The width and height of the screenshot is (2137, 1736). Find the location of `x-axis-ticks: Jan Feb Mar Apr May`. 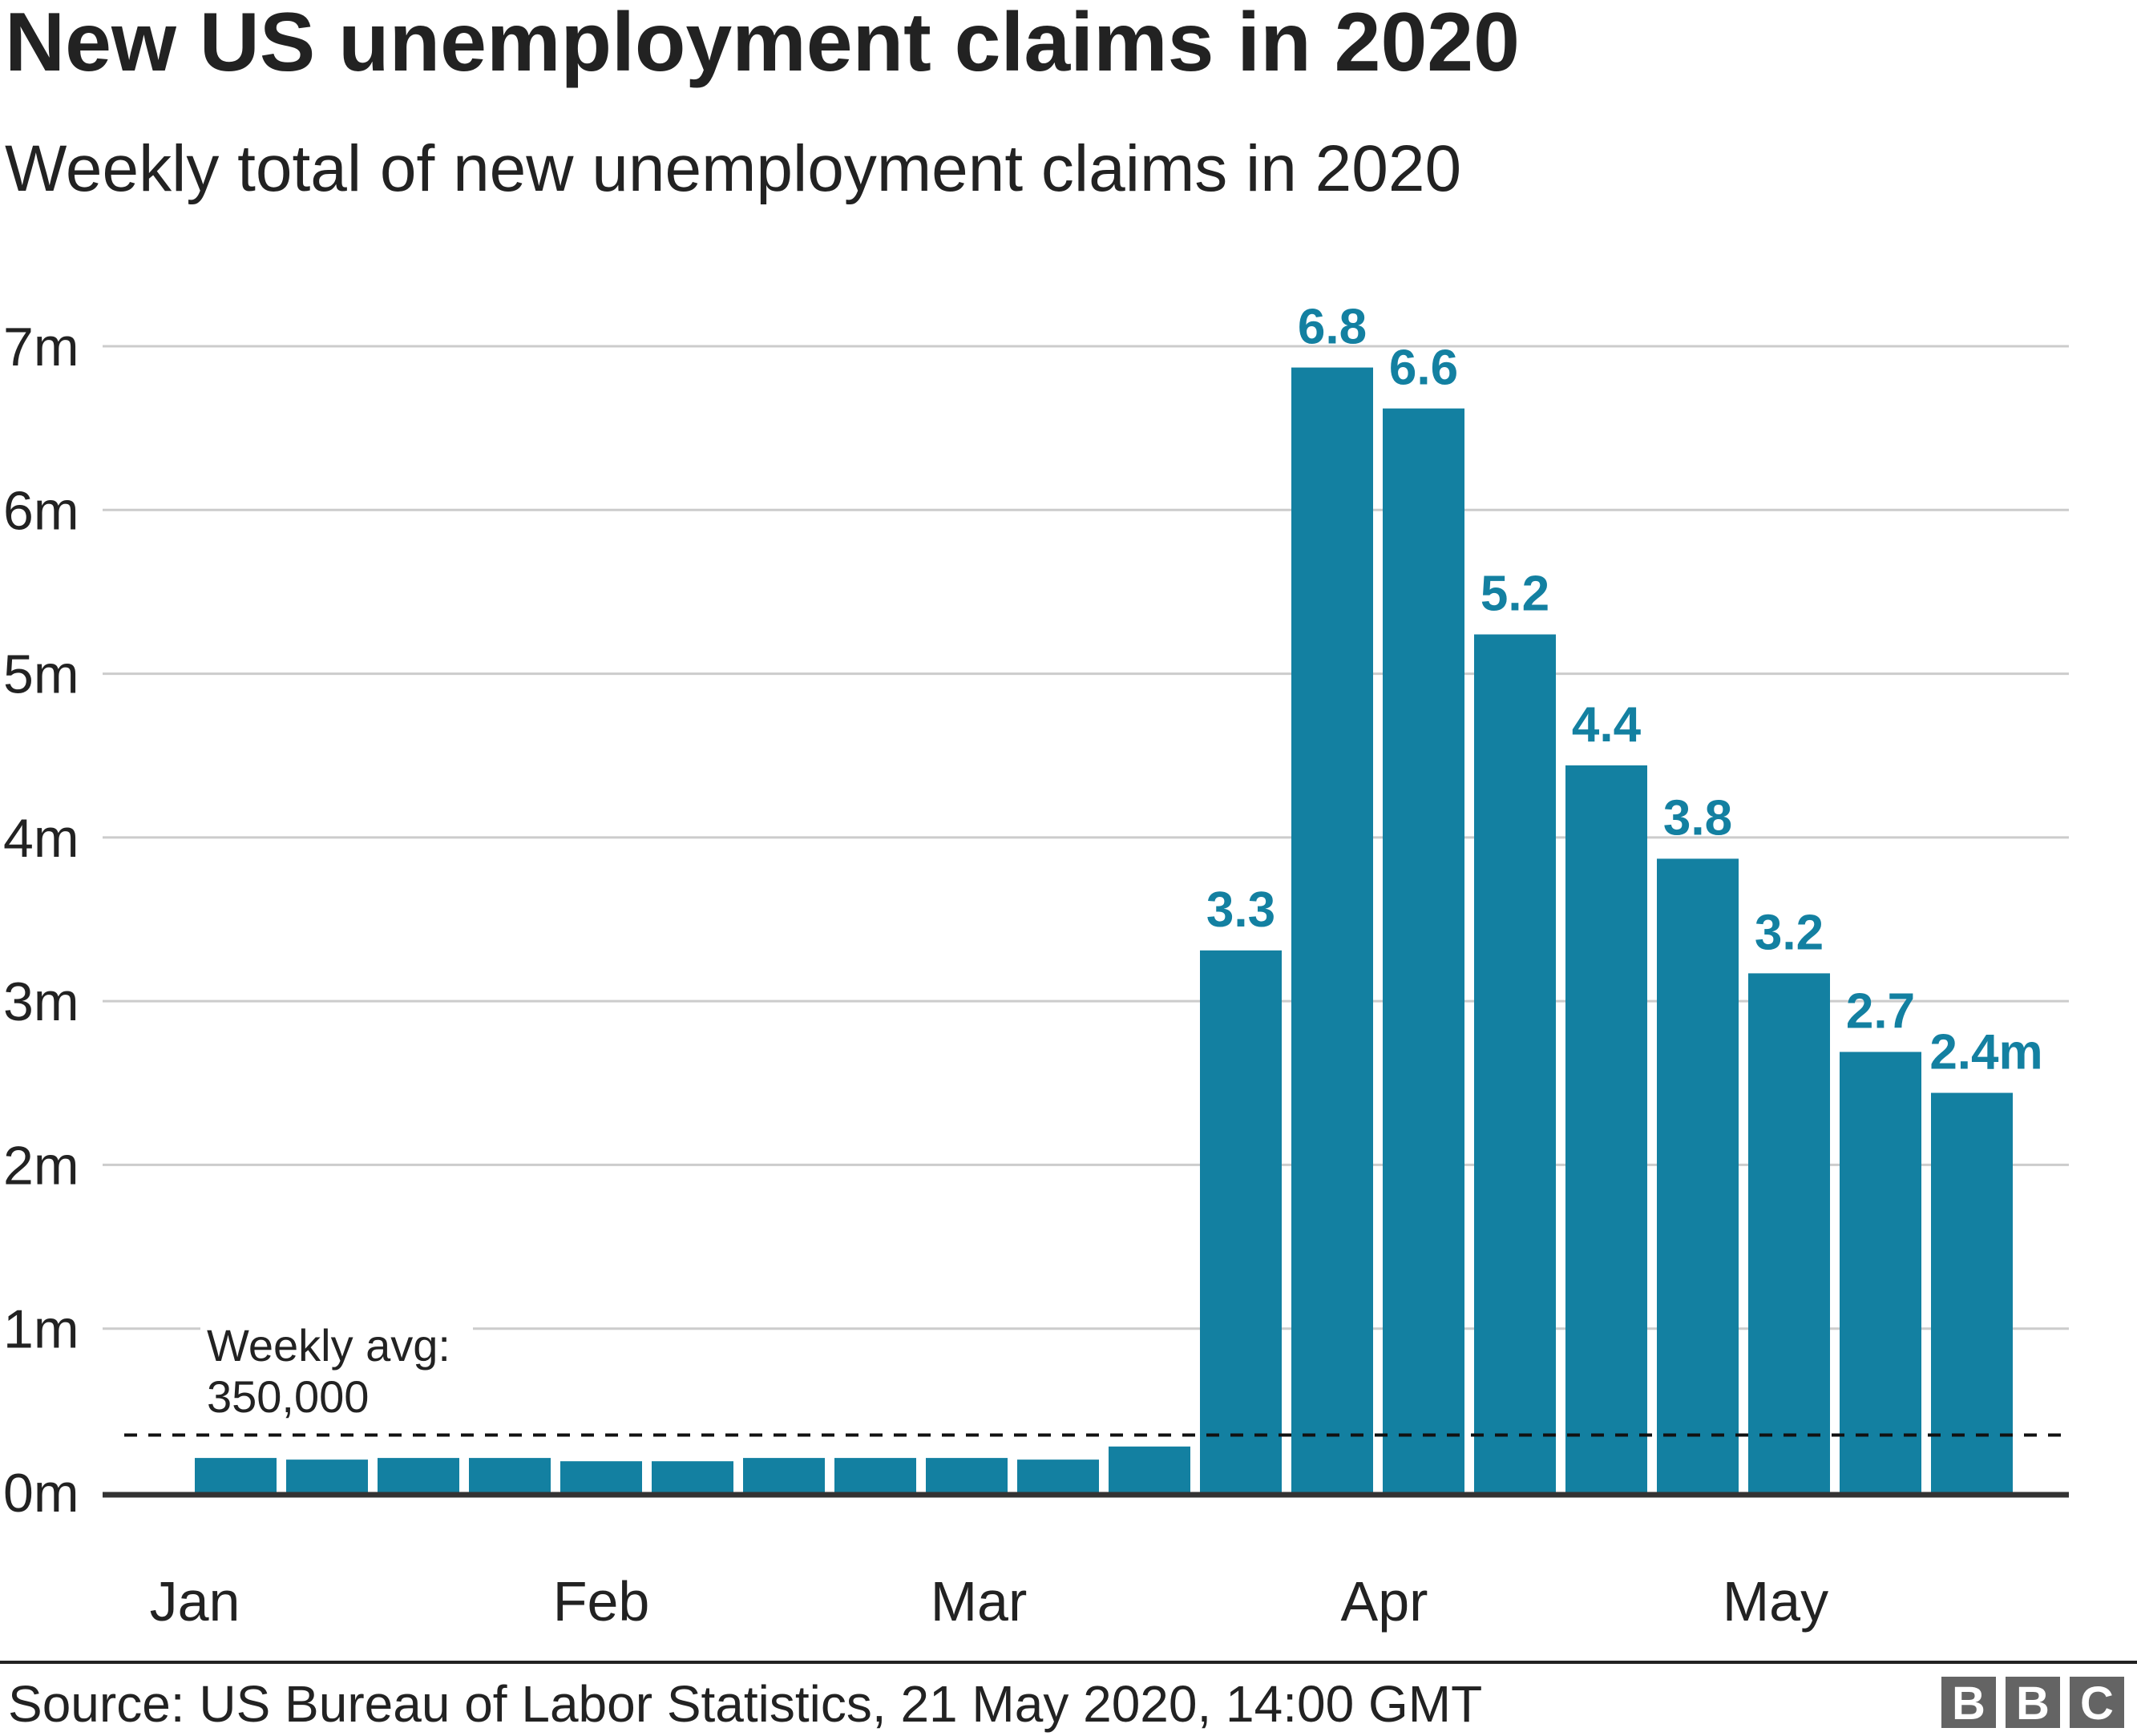

x-axis-ticks: Jan Feb Mar Apr May is located at coordinates (989, 1602).